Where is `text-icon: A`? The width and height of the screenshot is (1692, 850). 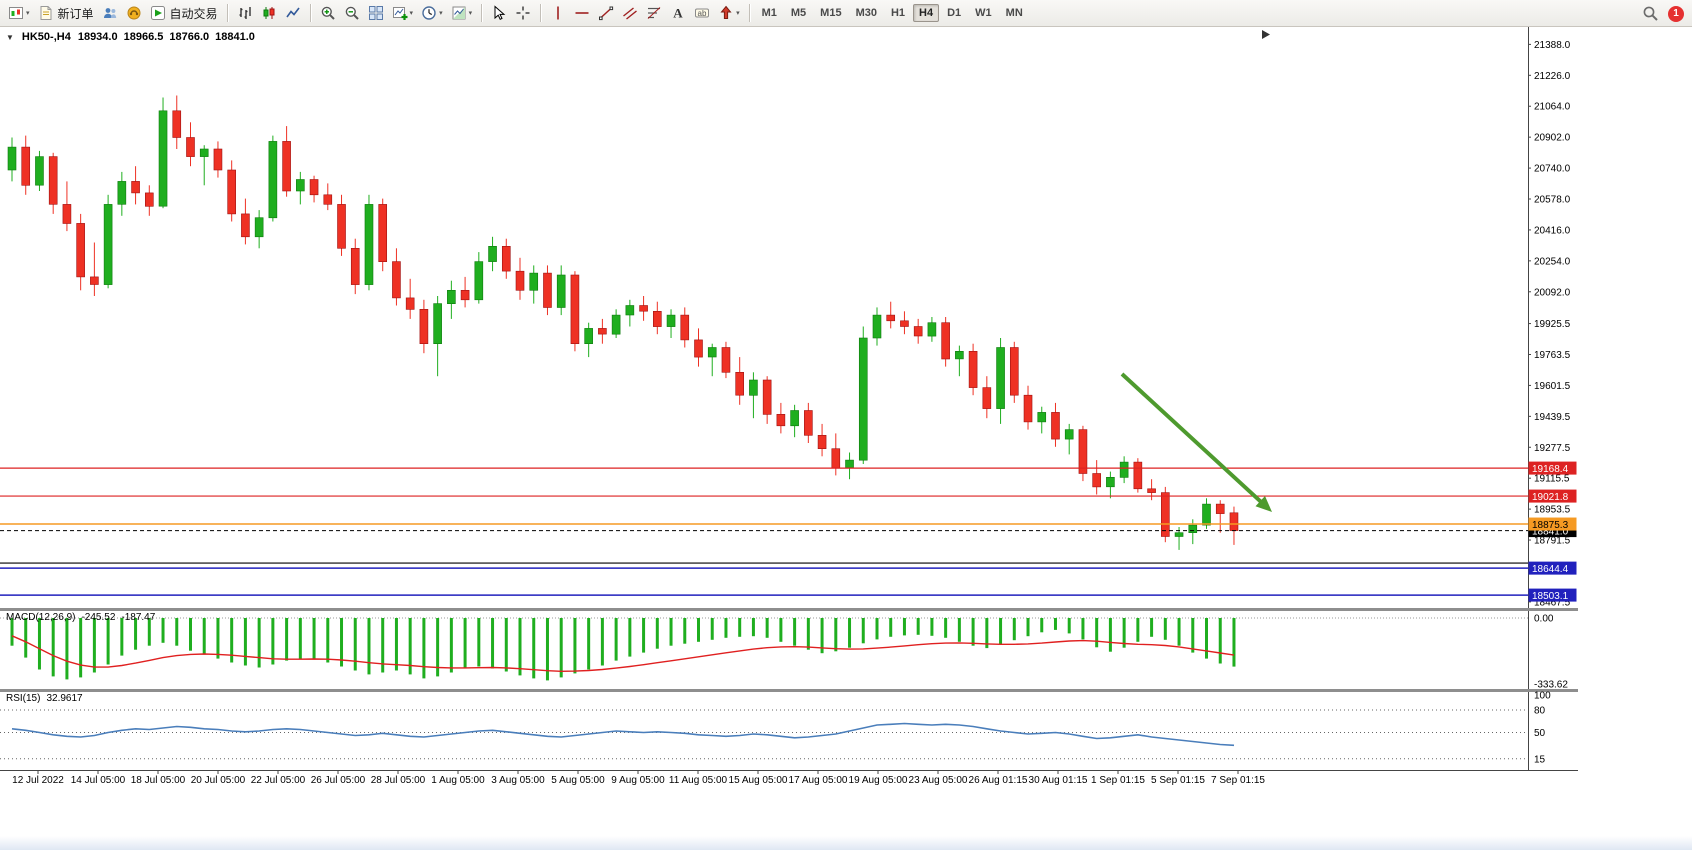
text-icon: A is located at coordinates (678, 13).